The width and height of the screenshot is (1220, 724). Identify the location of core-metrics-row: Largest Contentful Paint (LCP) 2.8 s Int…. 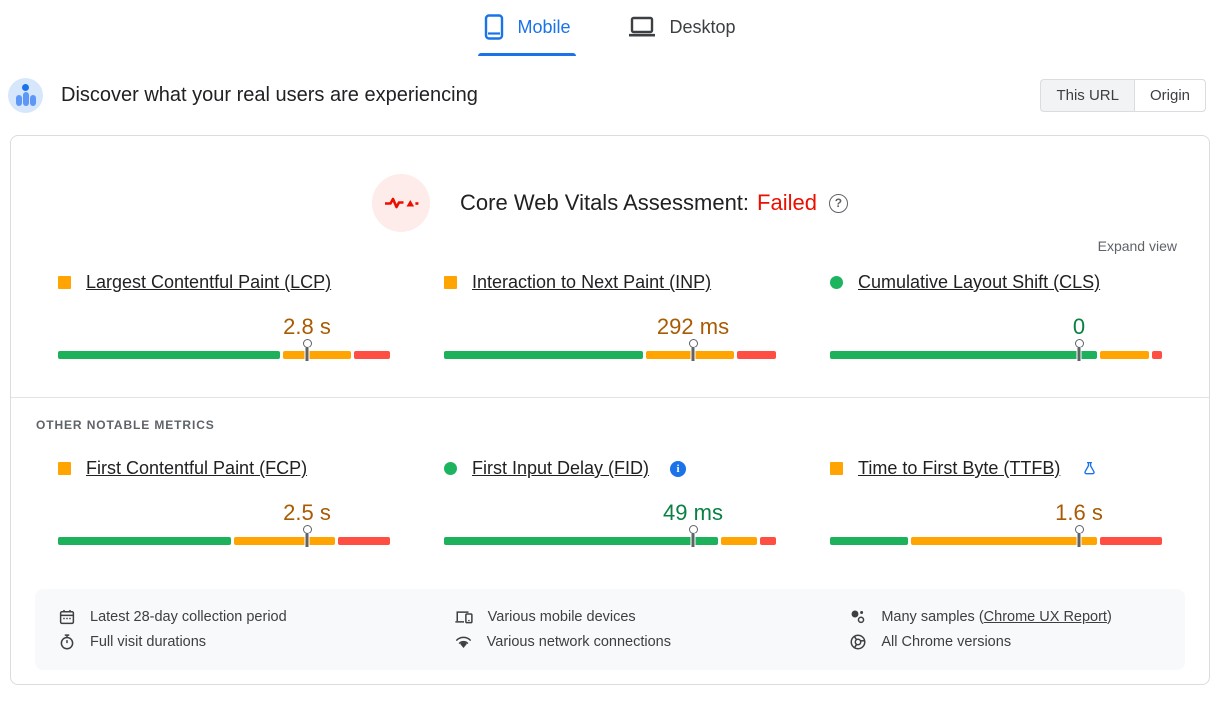
(610, 316).